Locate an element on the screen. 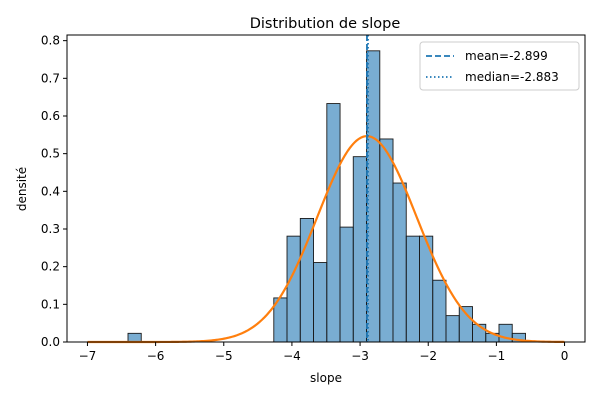  x-tick-label: −4 is located at coordinates (292, 356).